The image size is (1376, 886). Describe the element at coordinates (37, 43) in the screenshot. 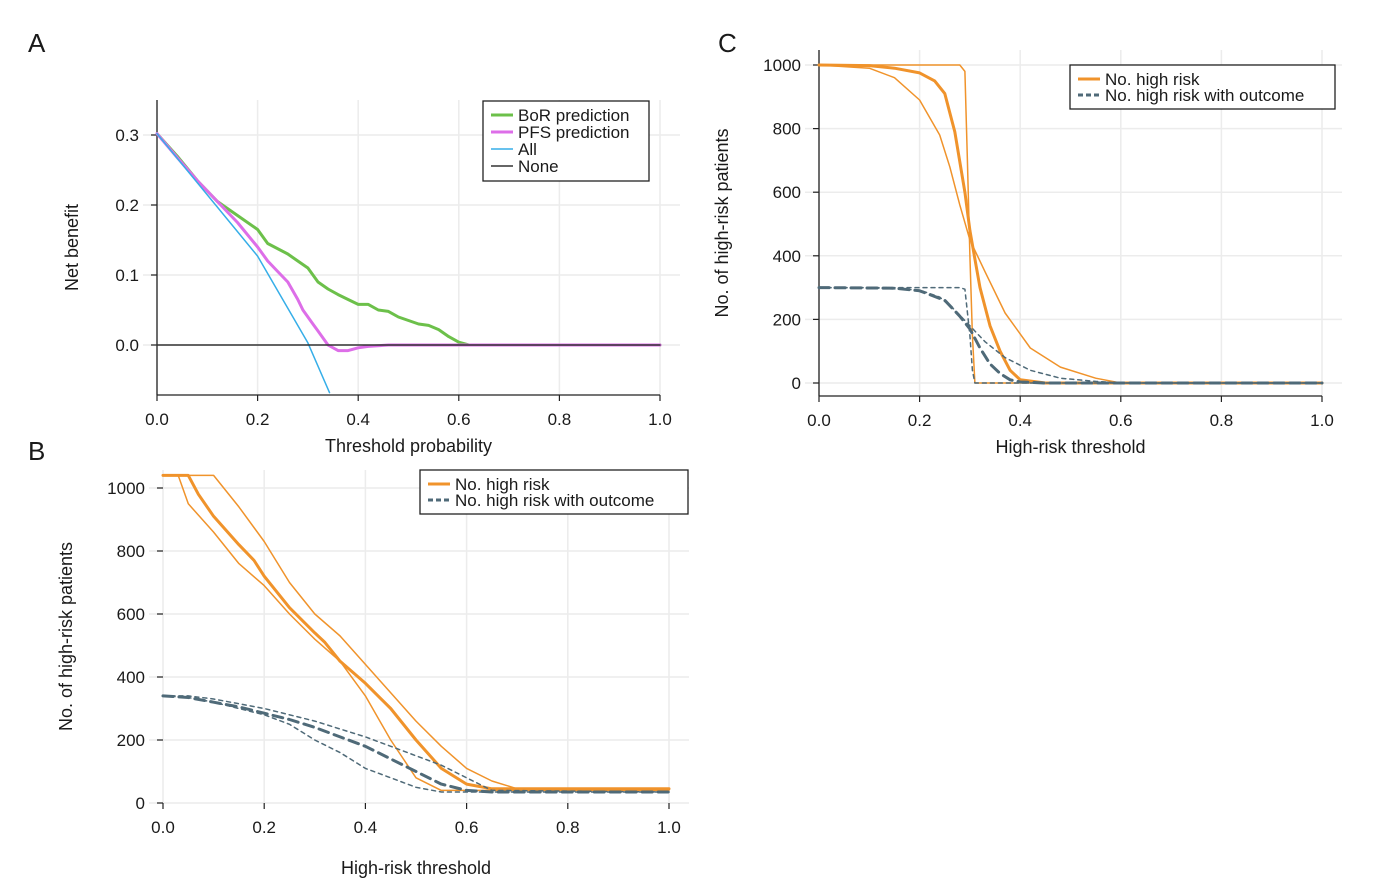

I see `panel-label-a: A` at that location.